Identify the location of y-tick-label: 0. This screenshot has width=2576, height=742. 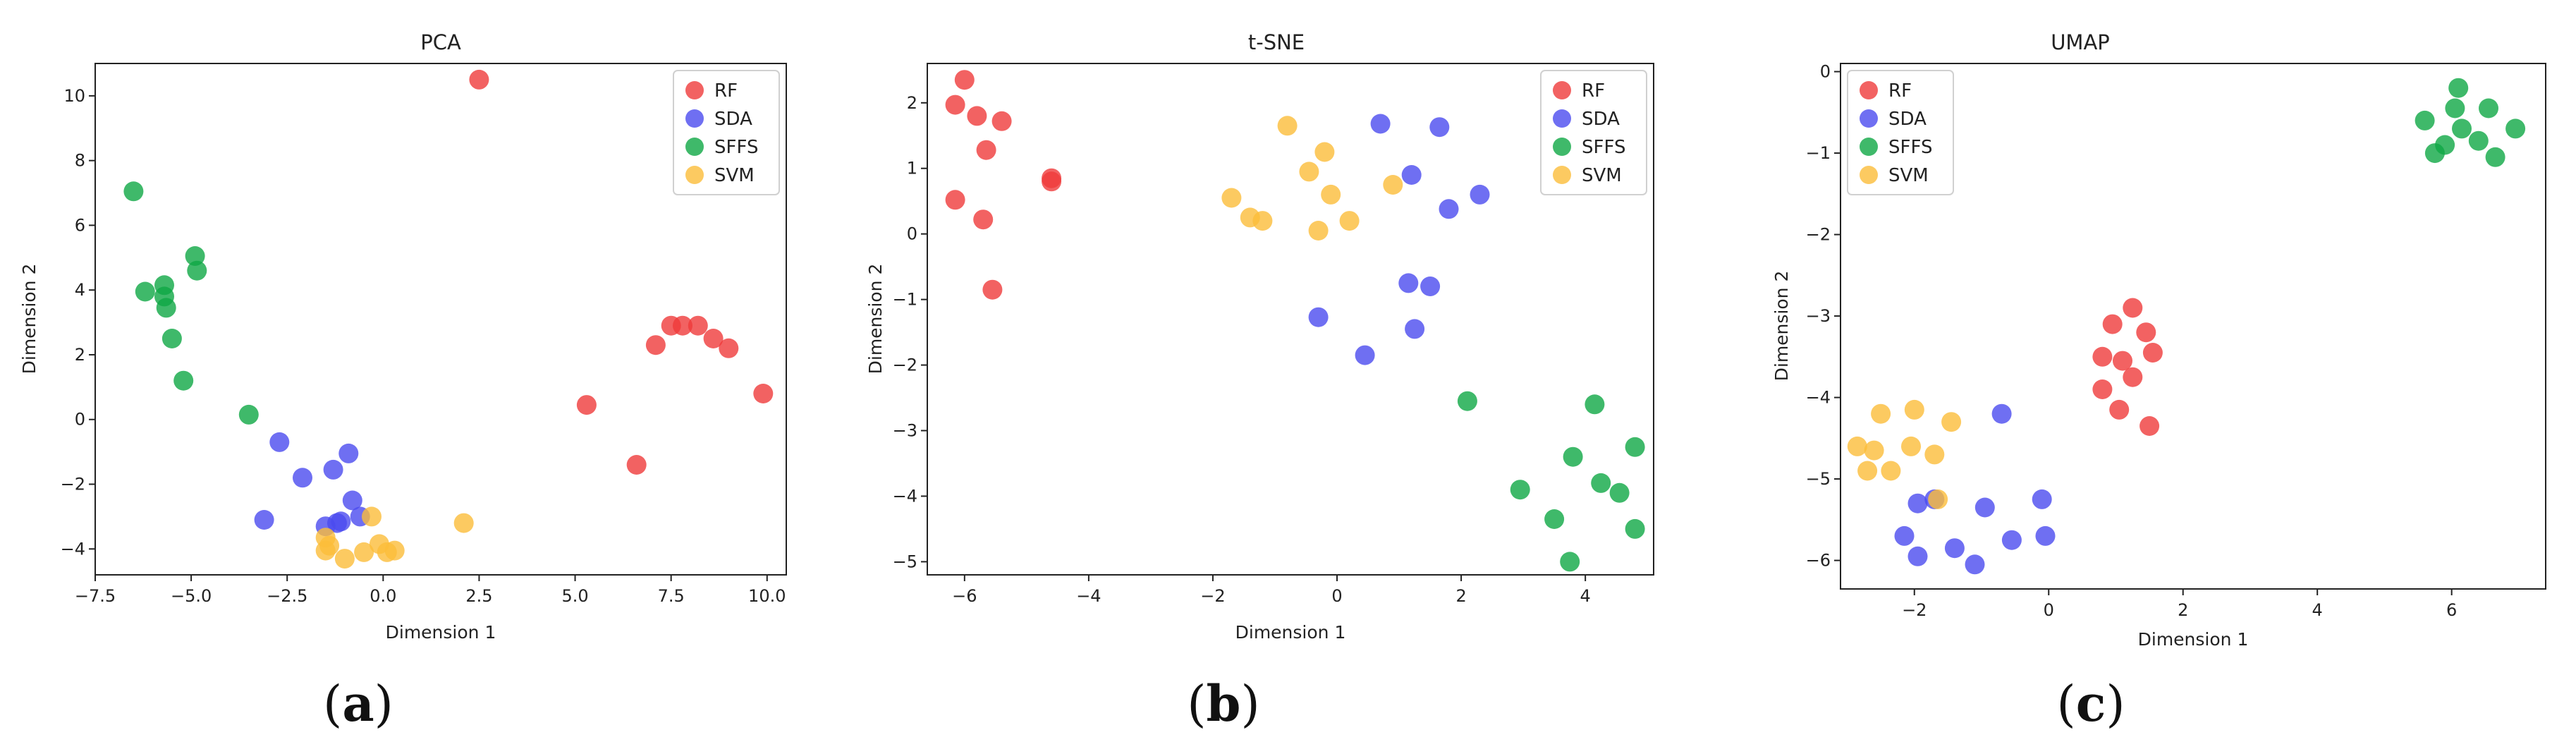
(912, 234).